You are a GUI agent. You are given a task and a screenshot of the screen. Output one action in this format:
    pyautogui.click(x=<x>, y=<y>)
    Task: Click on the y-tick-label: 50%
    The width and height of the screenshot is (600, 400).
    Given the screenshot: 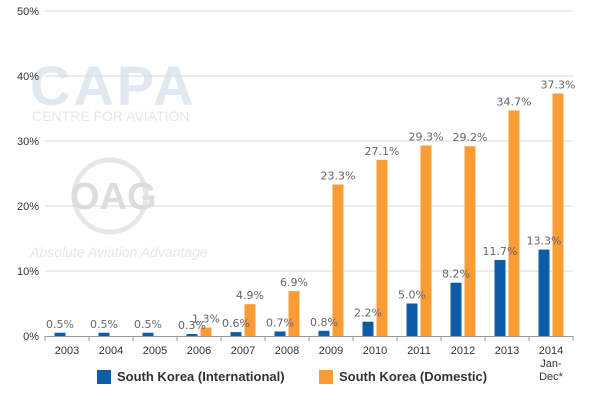 What is the action you would take?
    pyautogui.click(x=28, y=12)
    